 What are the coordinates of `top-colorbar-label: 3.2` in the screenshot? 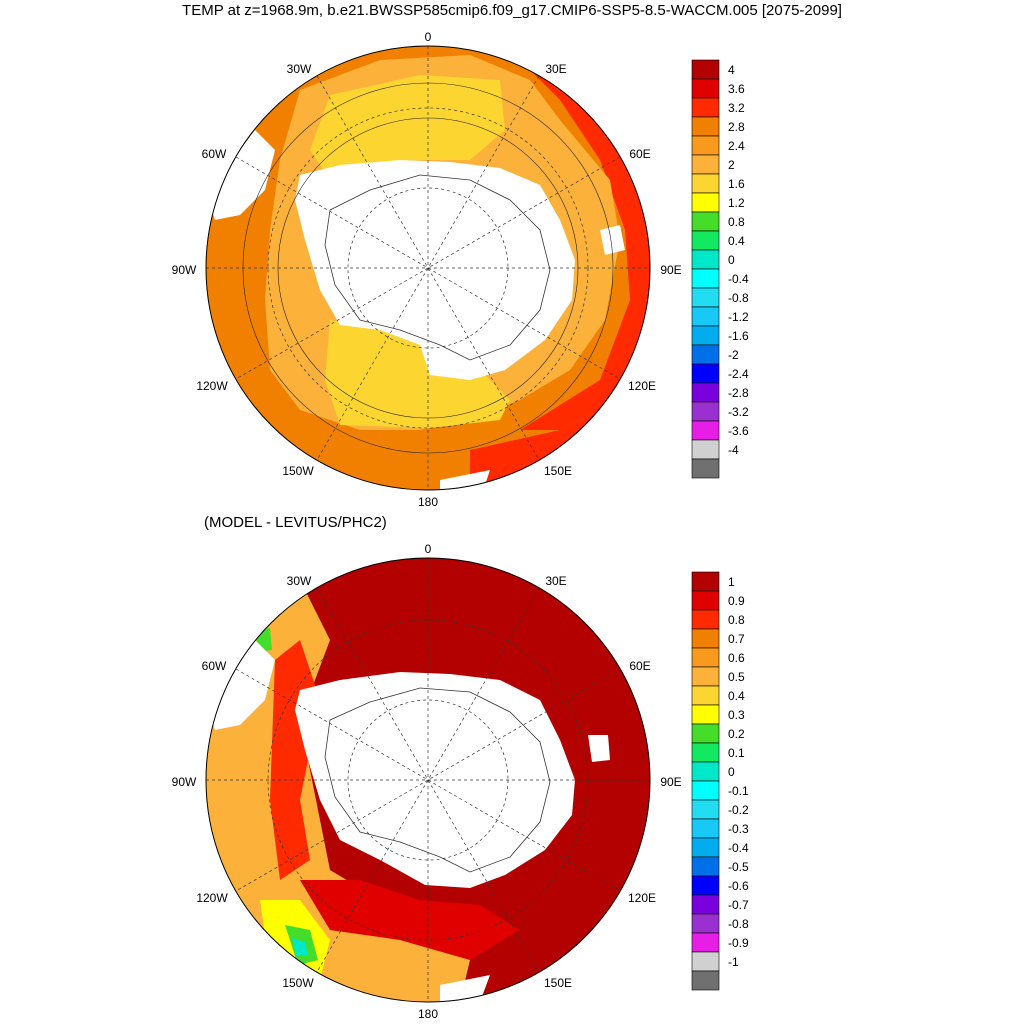 It's located at (736, 107).